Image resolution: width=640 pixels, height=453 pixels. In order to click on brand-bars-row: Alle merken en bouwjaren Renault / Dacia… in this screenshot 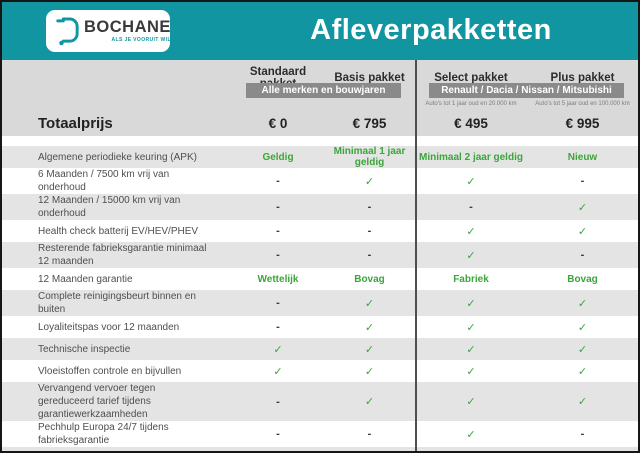, I will do `click(320, 90)`.